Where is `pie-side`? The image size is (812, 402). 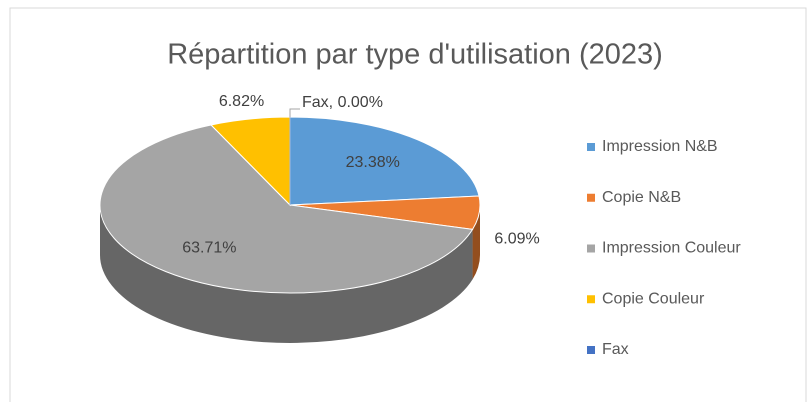
pie-side is located at coordinates (476, 242).